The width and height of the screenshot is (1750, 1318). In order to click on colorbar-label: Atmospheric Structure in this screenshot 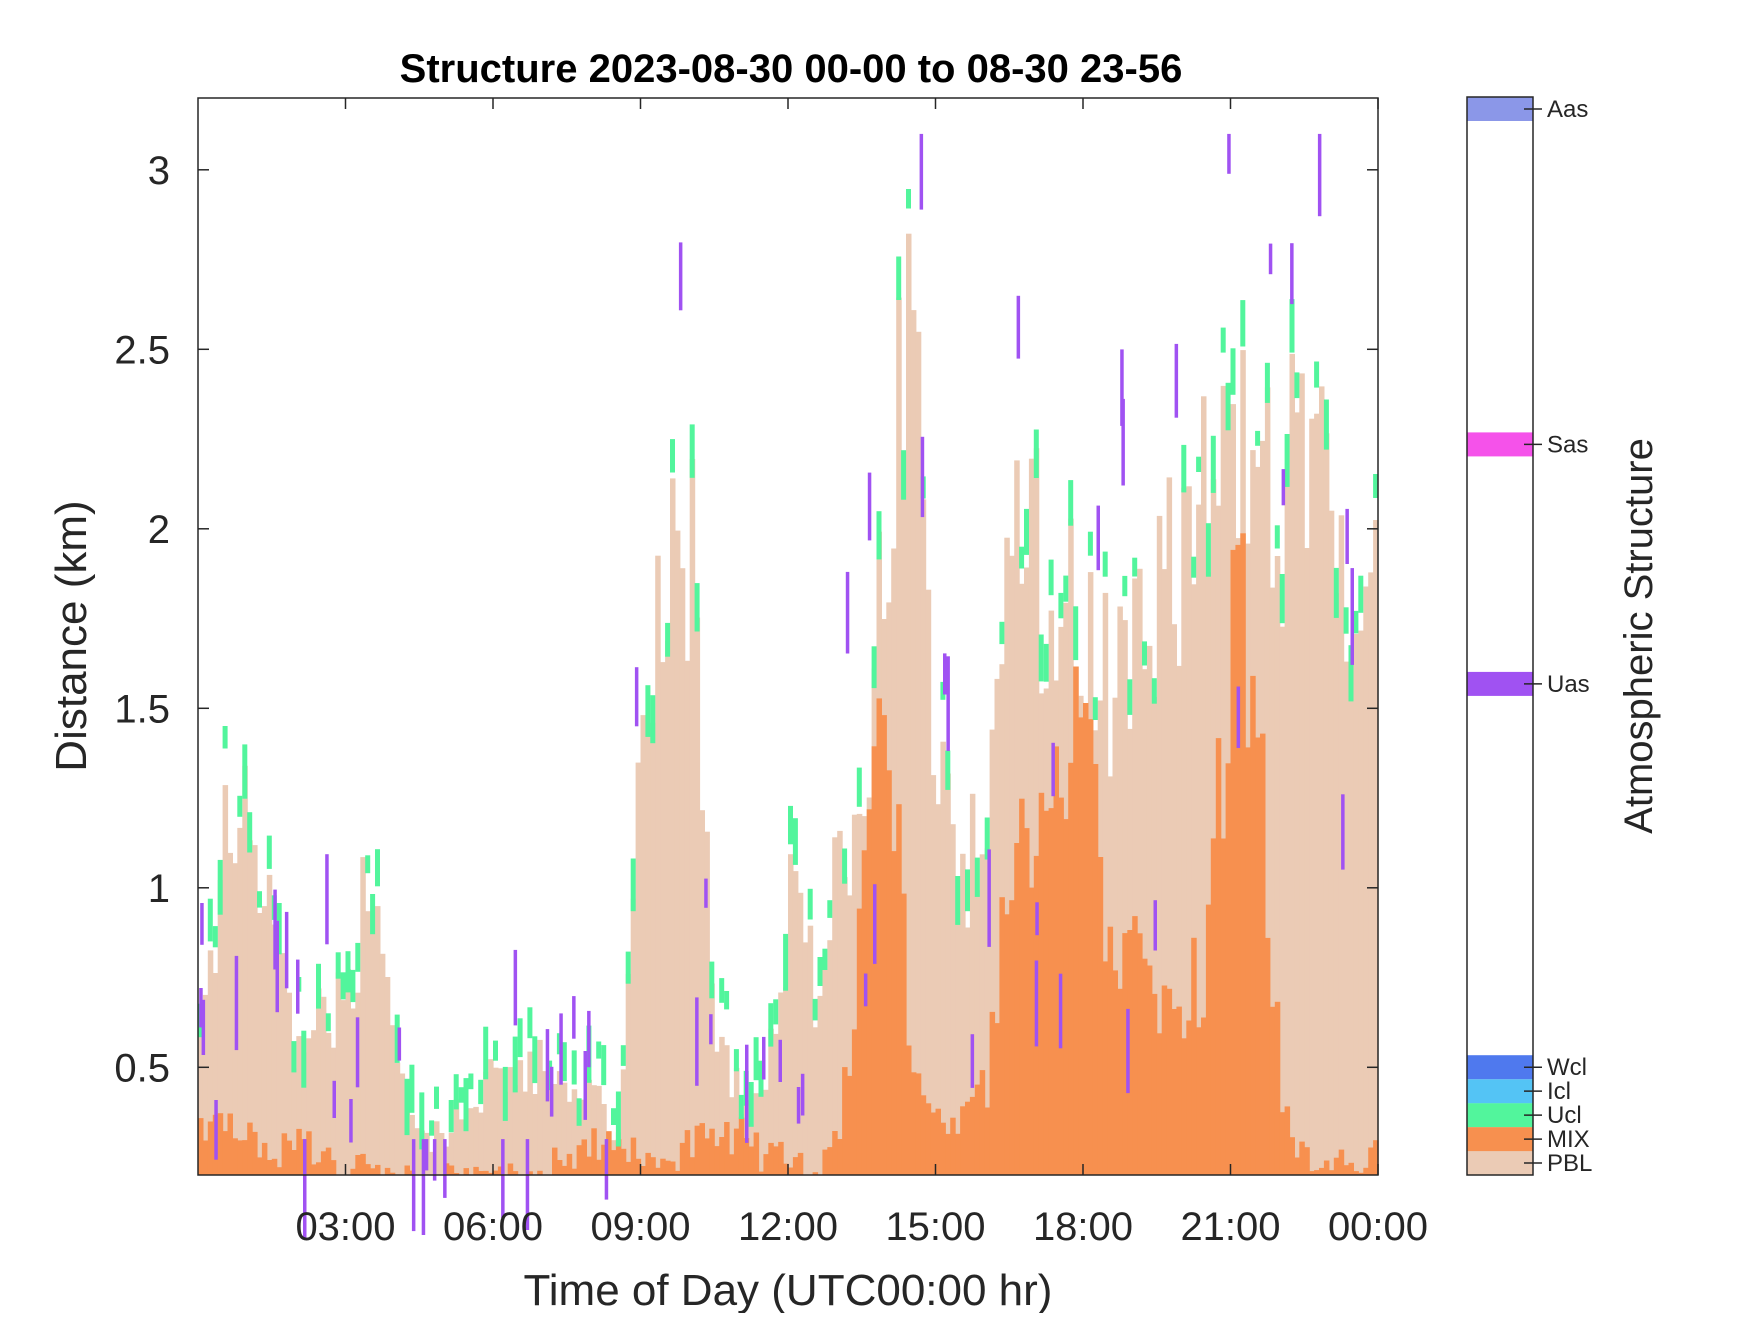, I will do `click(1639, 636)`.